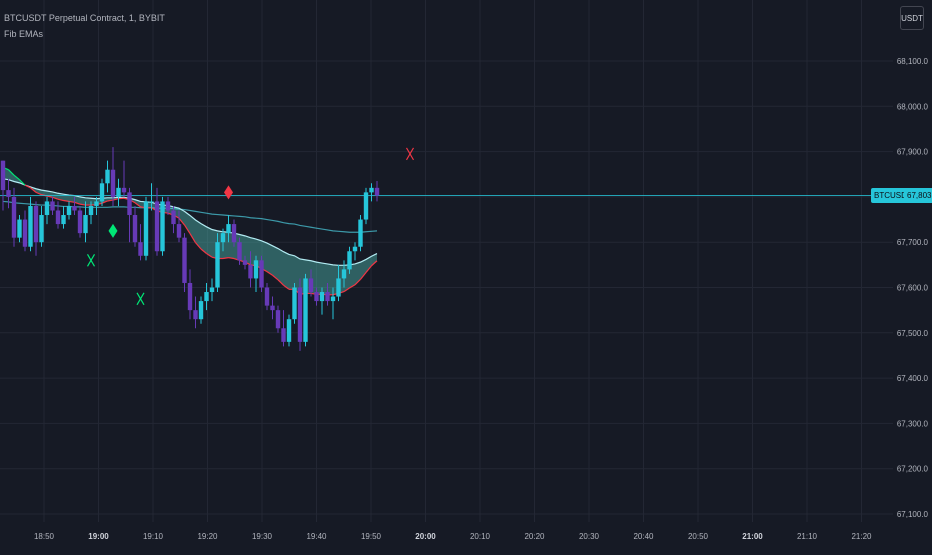 The height and width of the screenshot is (555, 932). What do you see at coordinates (262, 536) in the screenshot?
I see `x-tick-label: 19:30` at bounding box center [262, 536].